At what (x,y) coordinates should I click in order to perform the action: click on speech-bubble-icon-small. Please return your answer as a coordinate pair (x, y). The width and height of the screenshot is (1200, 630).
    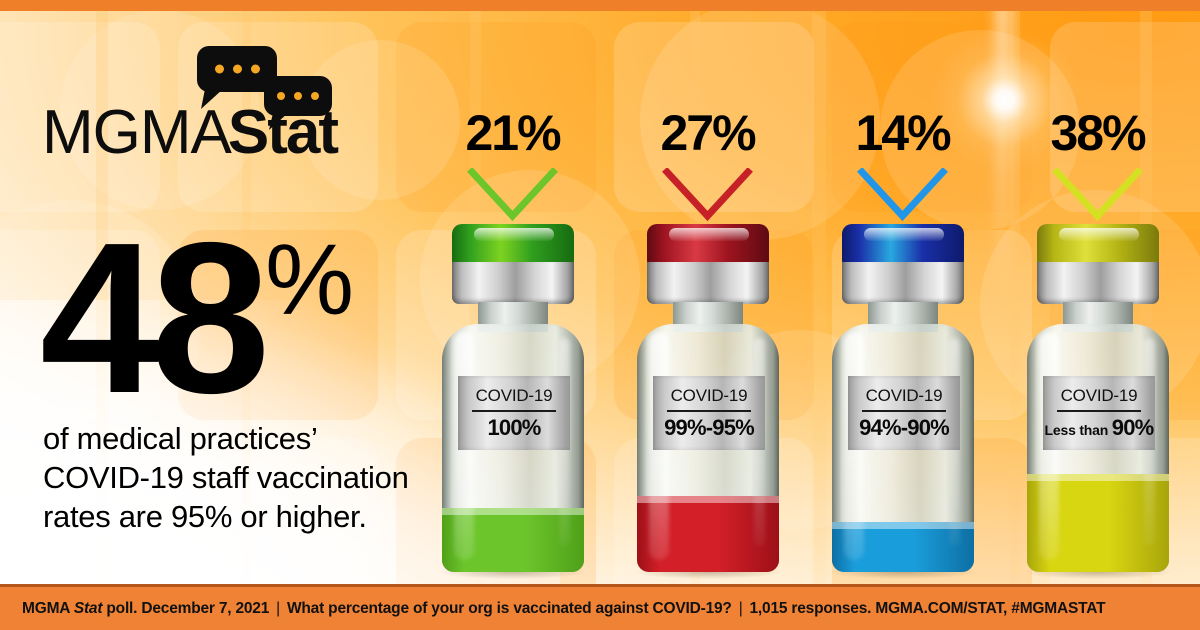
    Looking at the image, I should click on (298, 103).